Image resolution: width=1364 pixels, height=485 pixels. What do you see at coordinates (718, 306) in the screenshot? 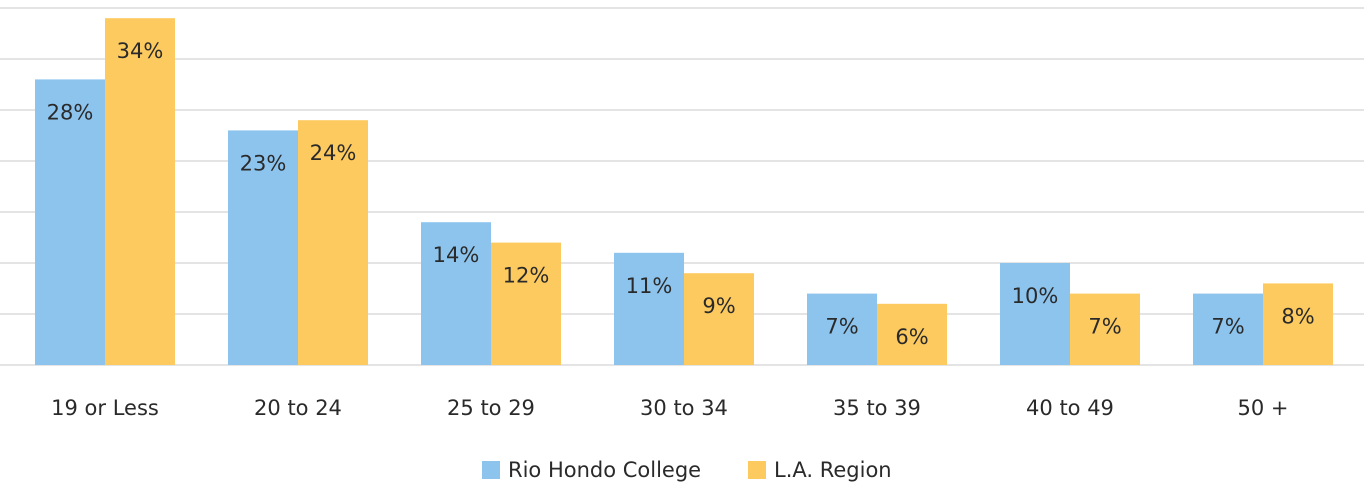
I see `data-label: 9%` at bounding box center [718, 306].